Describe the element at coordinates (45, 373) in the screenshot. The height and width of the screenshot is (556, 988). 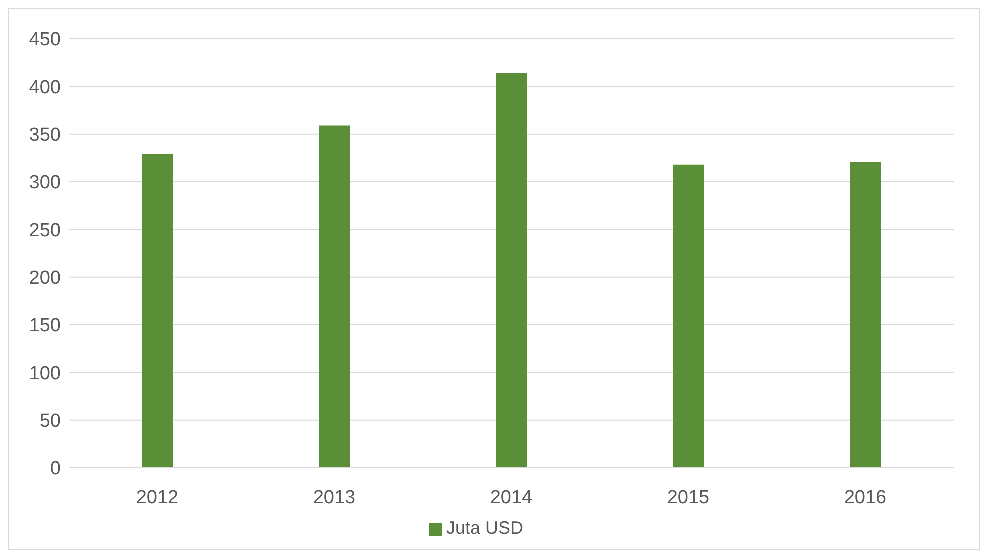
I see `y-tick-label: 100` at that location.